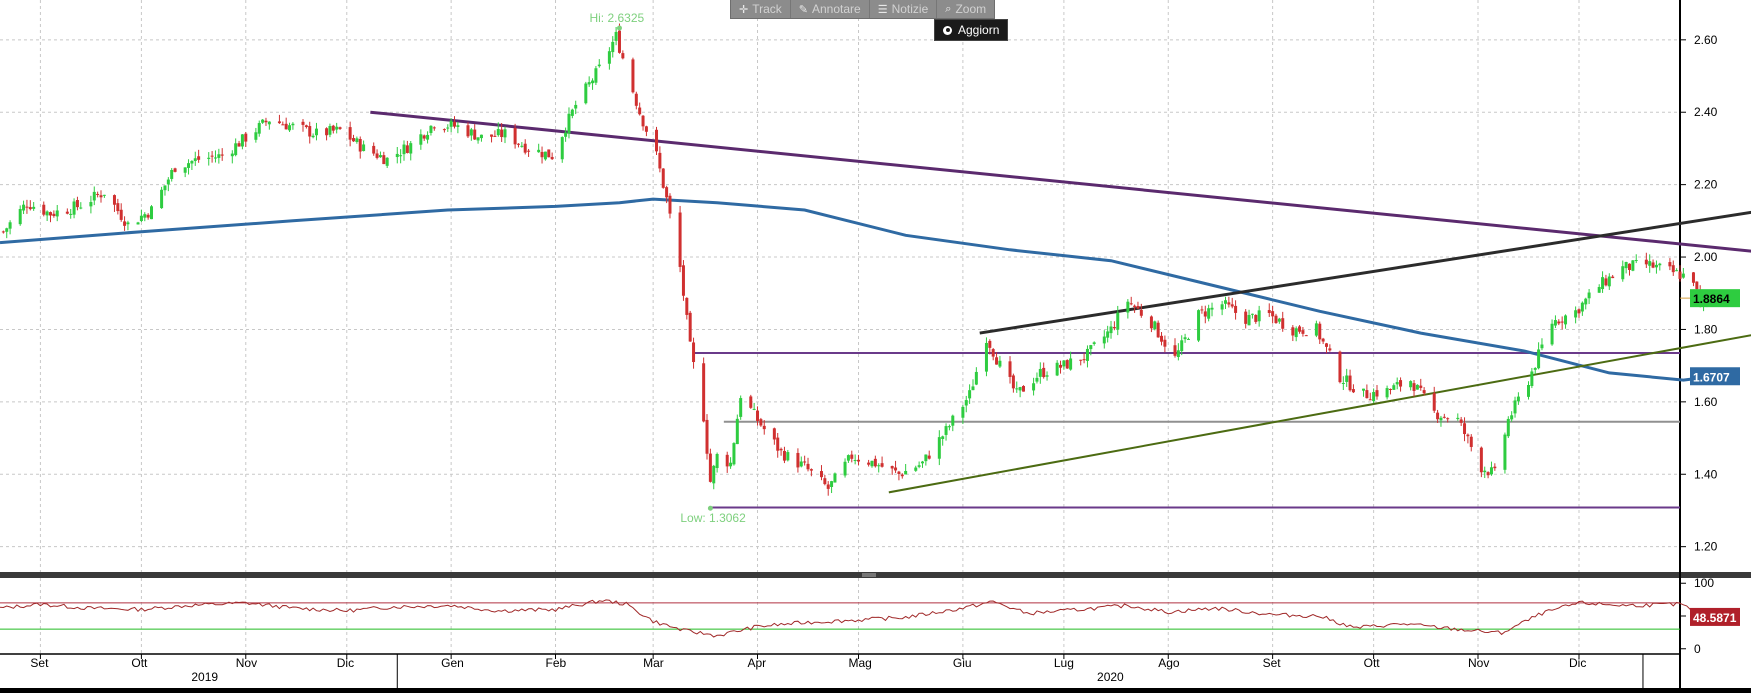 The height and width of the screenshot is (693, 1751). What do you see at coordinates (971, 30) in the screenshot?
I see `refresh-button: Aggiorn` at bounding box center [971, 30].